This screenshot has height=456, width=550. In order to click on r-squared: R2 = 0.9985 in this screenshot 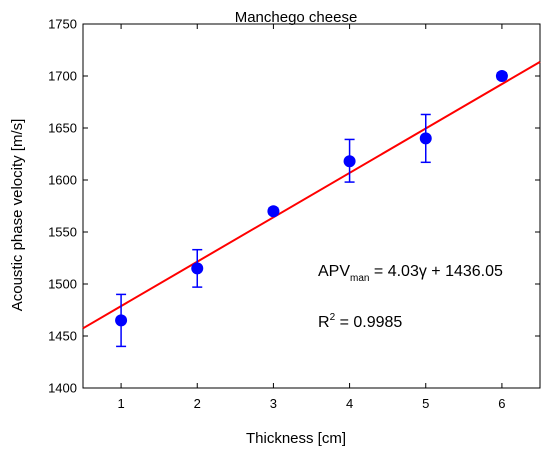, I will do `click(360, 321)`.